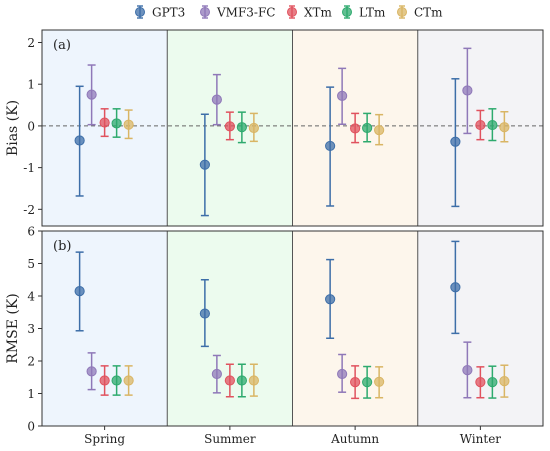 This screenshot has width=550, height=451. What do you see at coordinates (292, 436) in the screenshot?
I see `season-axis: Spring Summer Autumn Winter` at bounding box center [292, 436].